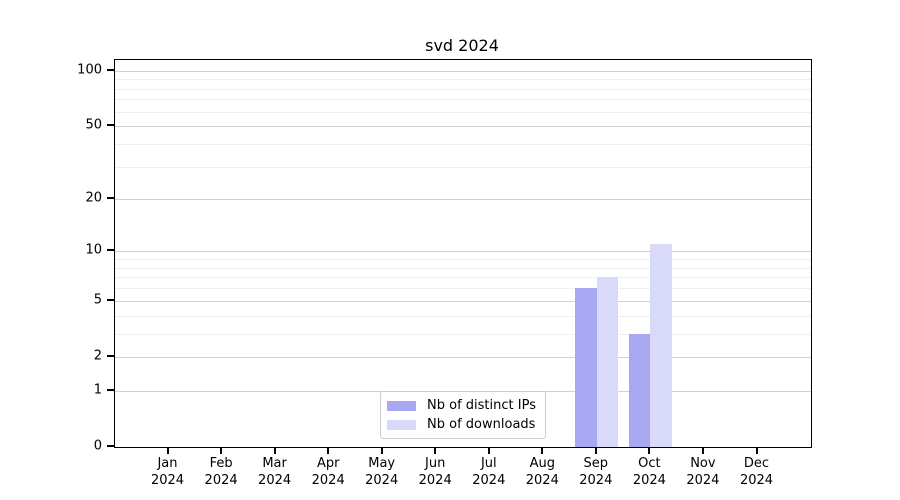  I want to click on legend-entry-downloads: Nb of downloads, so click(461, 424).